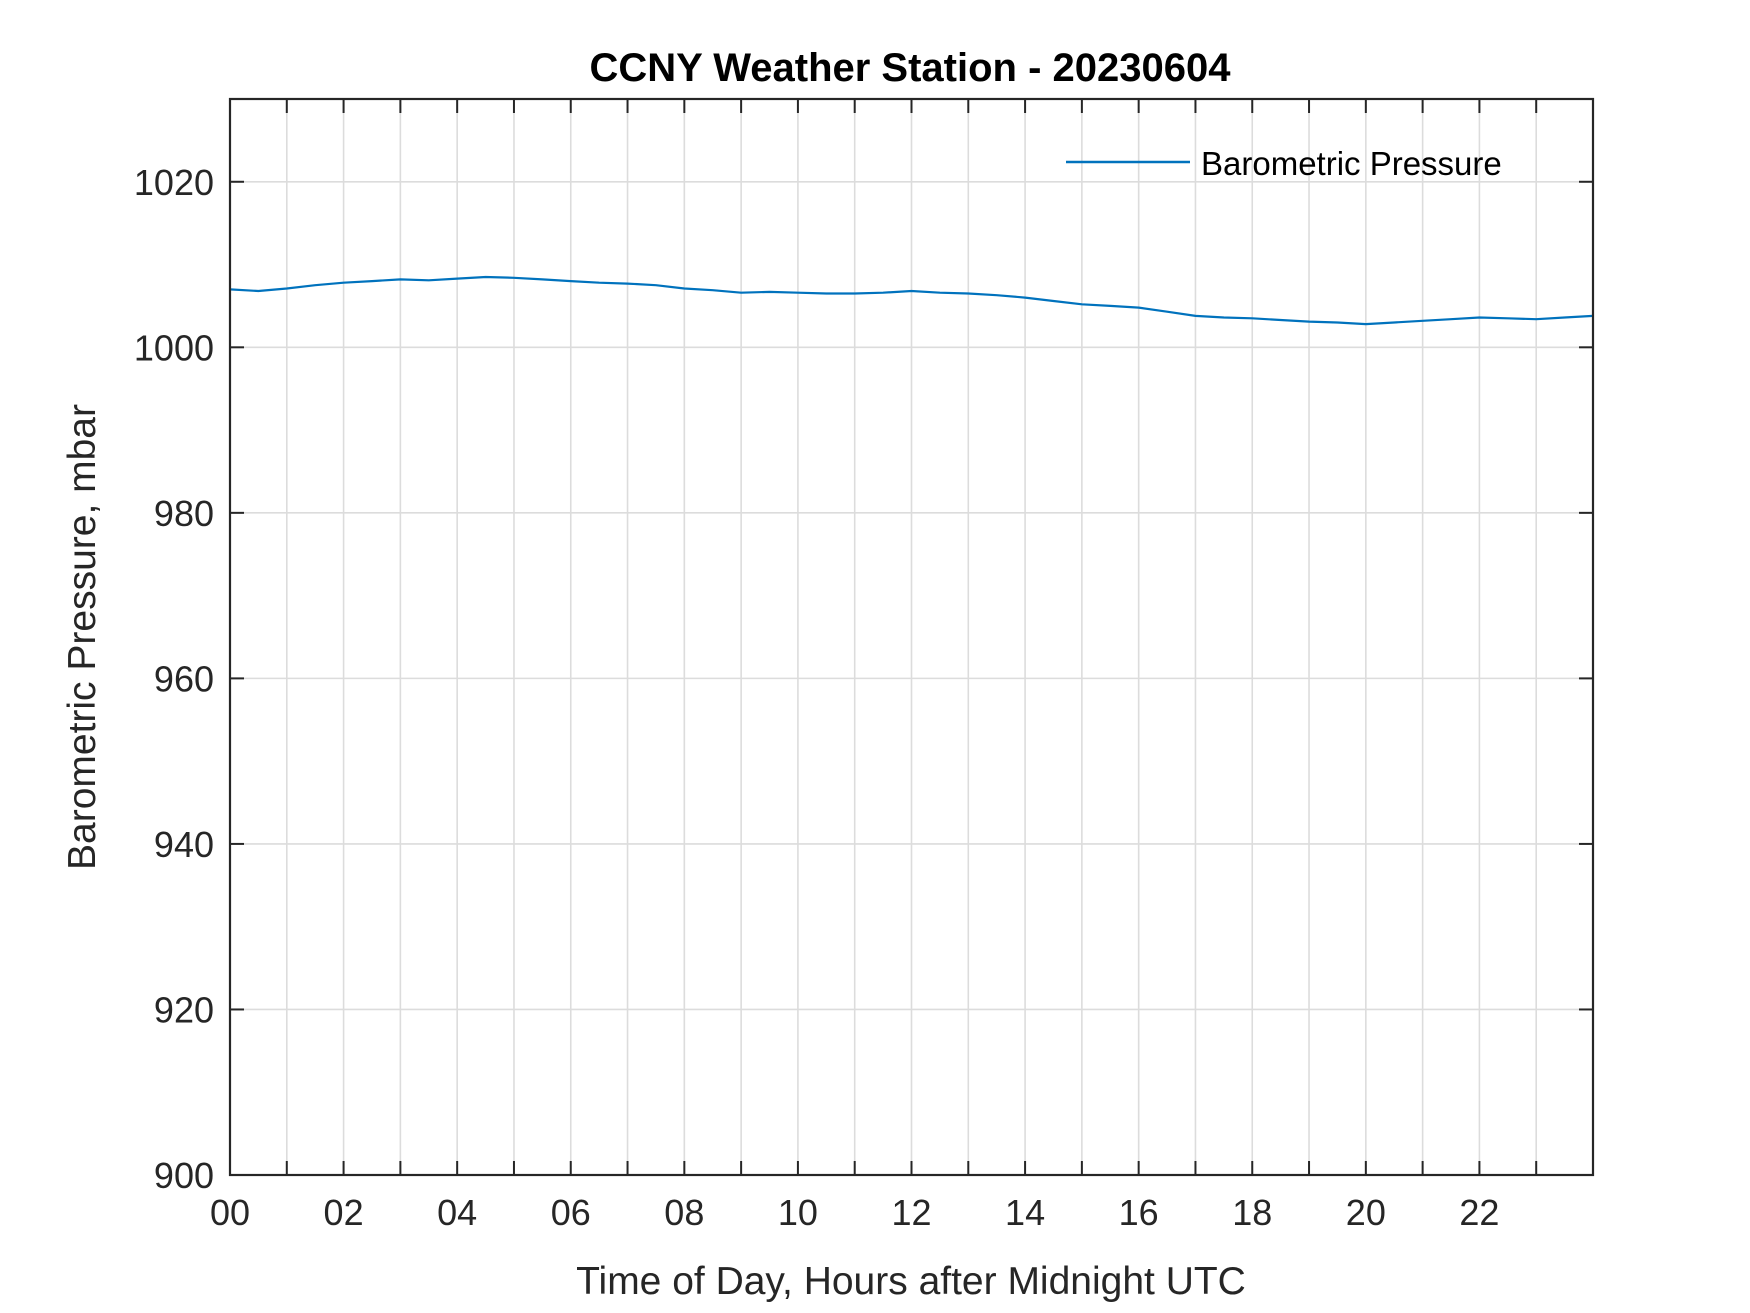 The image size is (1750, 1313). I want to click on chart-title: CCNY Weather Station - 20230604, so click(911, 68).